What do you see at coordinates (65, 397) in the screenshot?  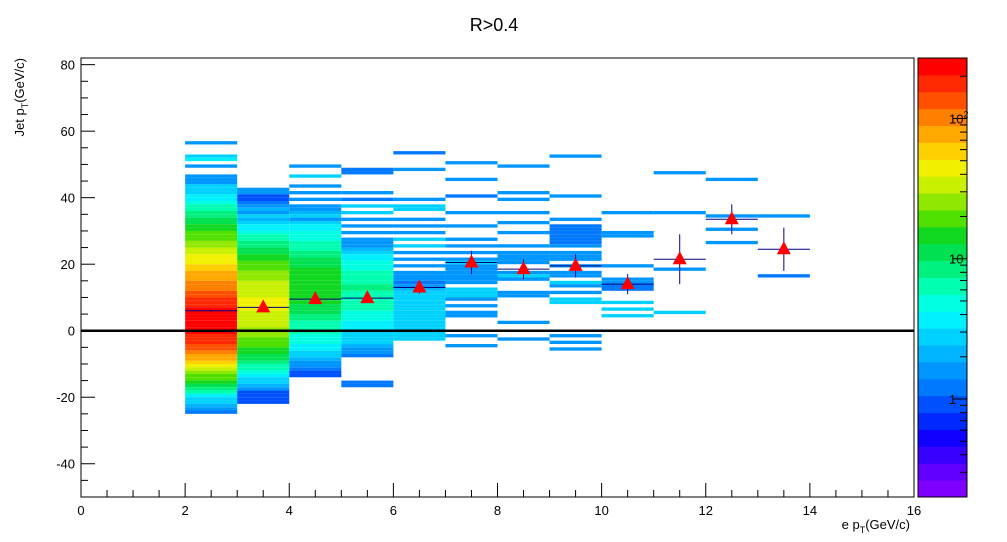 I see `y-tick-label: -20` at bounding box center [65, 397].